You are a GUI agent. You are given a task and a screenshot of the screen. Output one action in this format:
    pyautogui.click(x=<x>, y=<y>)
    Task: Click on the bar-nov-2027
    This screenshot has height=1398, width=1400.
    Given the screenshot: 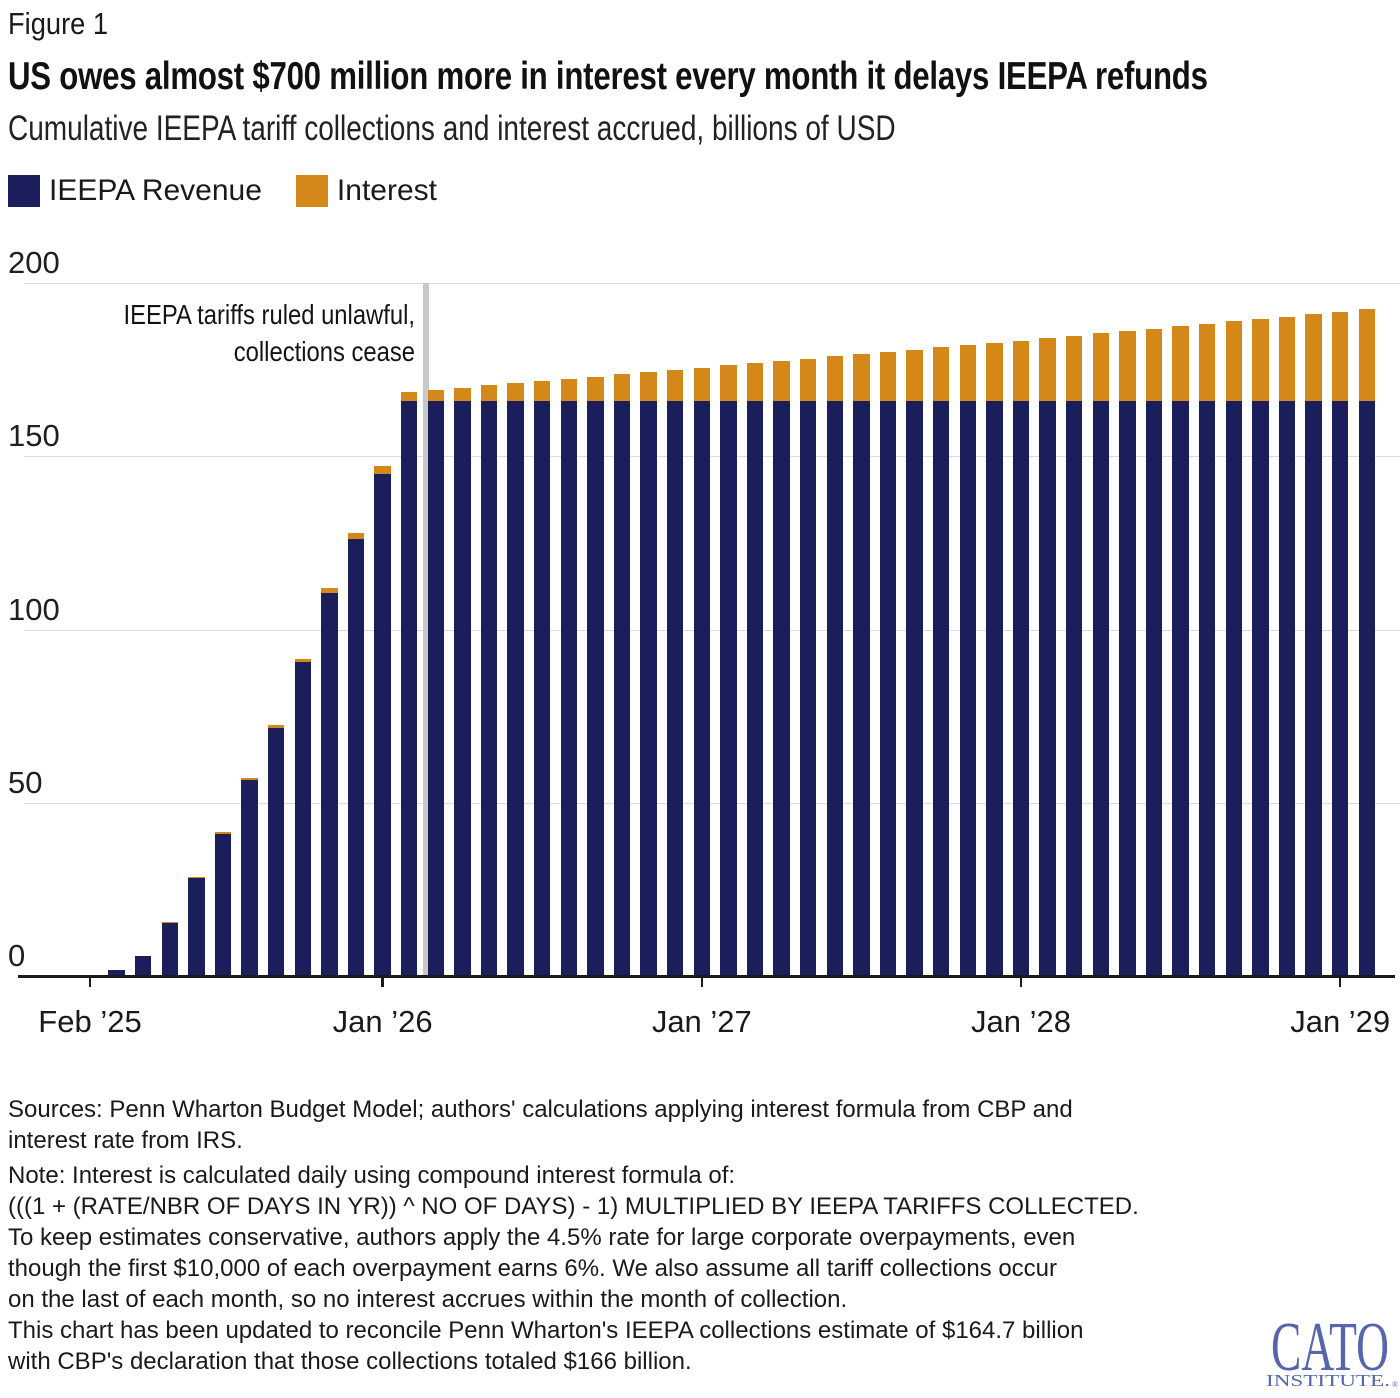 What is the action you would take?
    pyautogui.click(x=968, y=660)
    